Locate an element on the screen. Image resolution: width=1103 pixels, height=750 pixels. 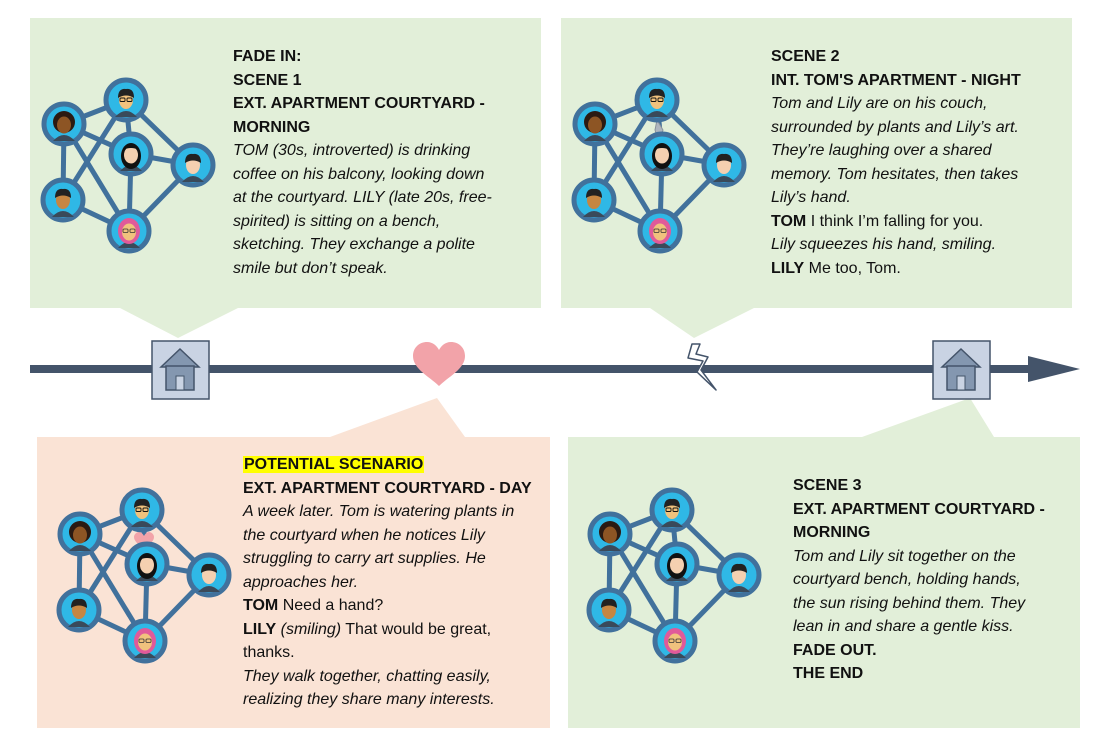
scene2-action-line: surrounded by plants and Lily’s art. is located at coordinates (895, 127).